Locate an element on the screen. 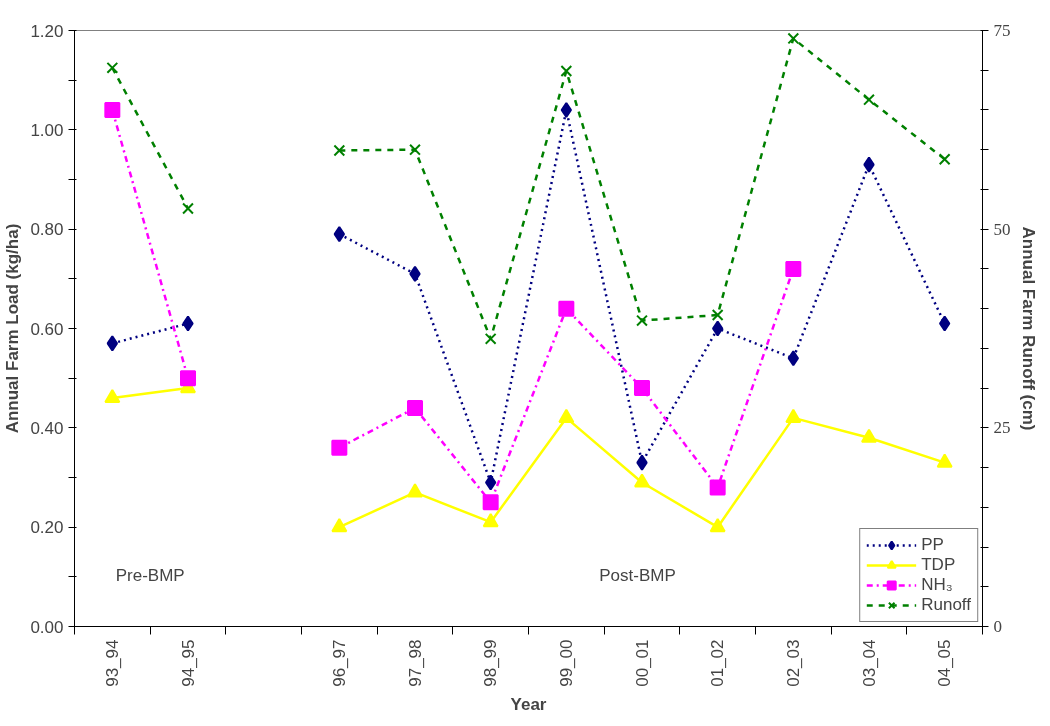 This screenshot has height=726, width=1050. y-tick-label: 0.40 is located at coordinates (47, 428).